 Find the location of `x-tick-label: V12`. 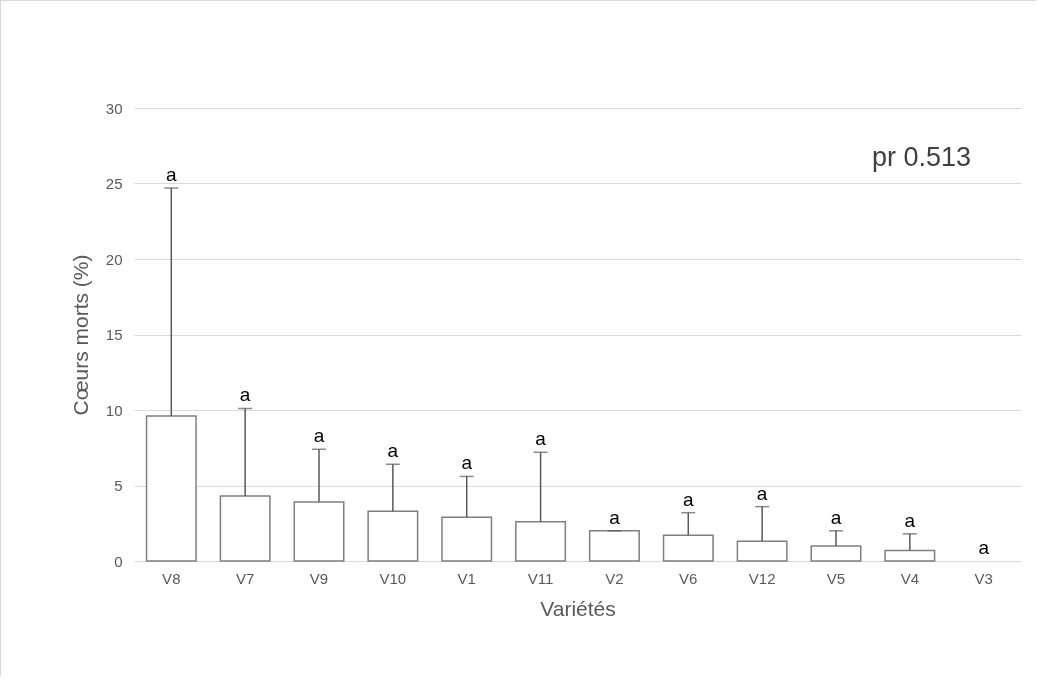

x-tick-label: V12 is located at coordinates (762, 578).